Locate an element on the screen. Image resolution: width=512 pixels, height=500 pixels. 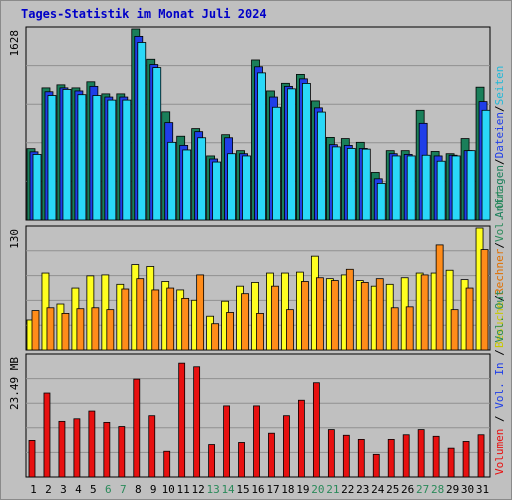
day-label: 1 is located at coordinates (33, 489).